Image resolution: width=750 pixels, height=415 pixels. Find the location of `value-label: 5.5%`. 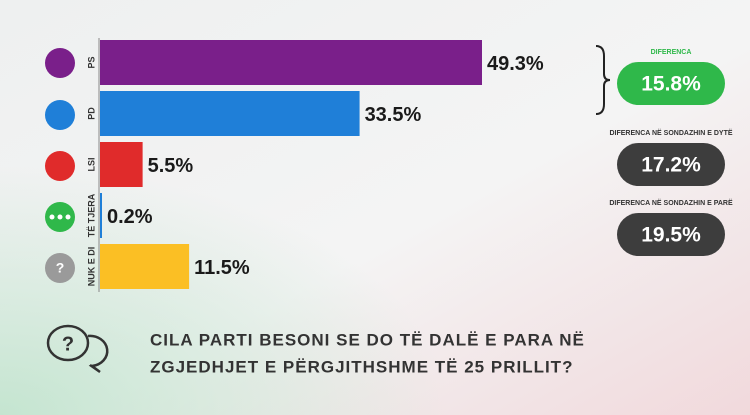

value-label: 5.5% is located at coordinates (171, 166).